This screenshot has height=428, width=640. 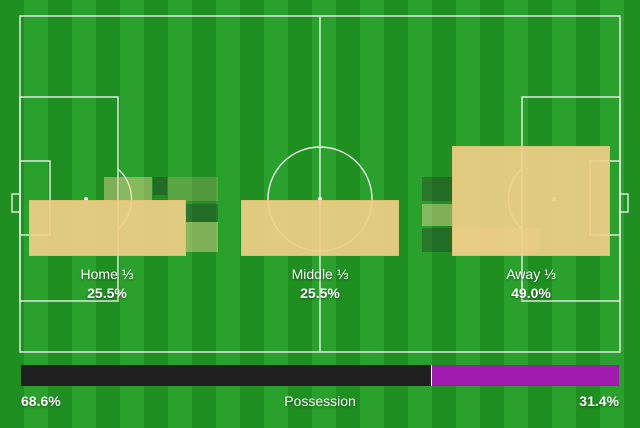 What do you see at coordinates (320, 401) in the screenshot?
I see `possession-label: Possession` at bounding box center [320, 401].